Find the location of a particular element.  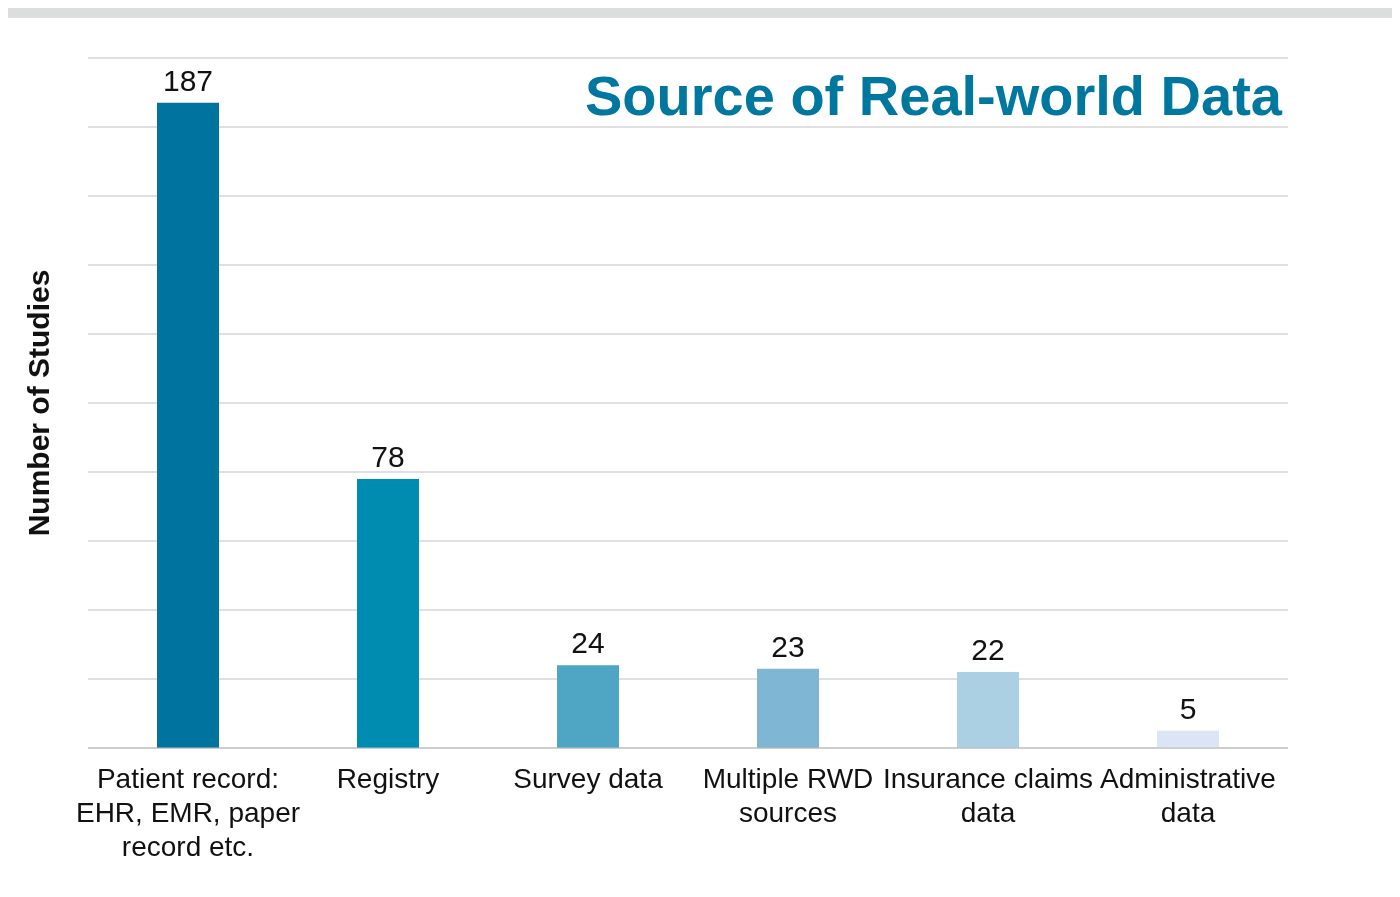

chart-title: Source of Real-world Data is located at coordinates (933, 95).